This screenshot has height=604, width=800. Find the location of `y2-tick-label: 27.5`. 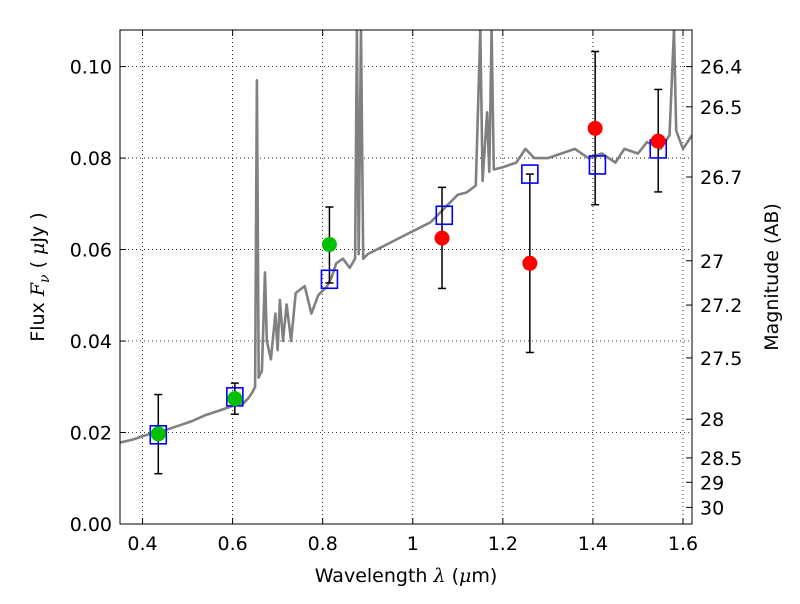

y2-tick-label: 27.5 is located at coordinates (721, 359).